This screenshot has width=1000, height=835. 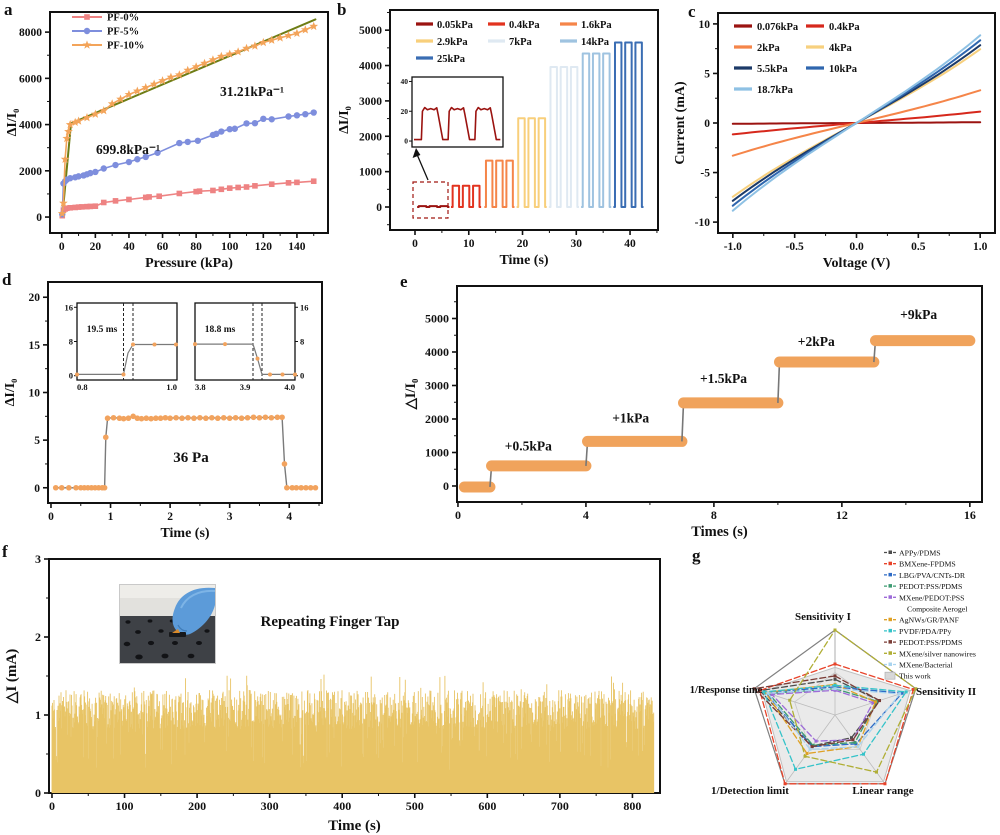 What do you see at coordinates (723, 378) in the screenshot?
I see `step-label: +1.5kPa` at bounding box center [723, 378].